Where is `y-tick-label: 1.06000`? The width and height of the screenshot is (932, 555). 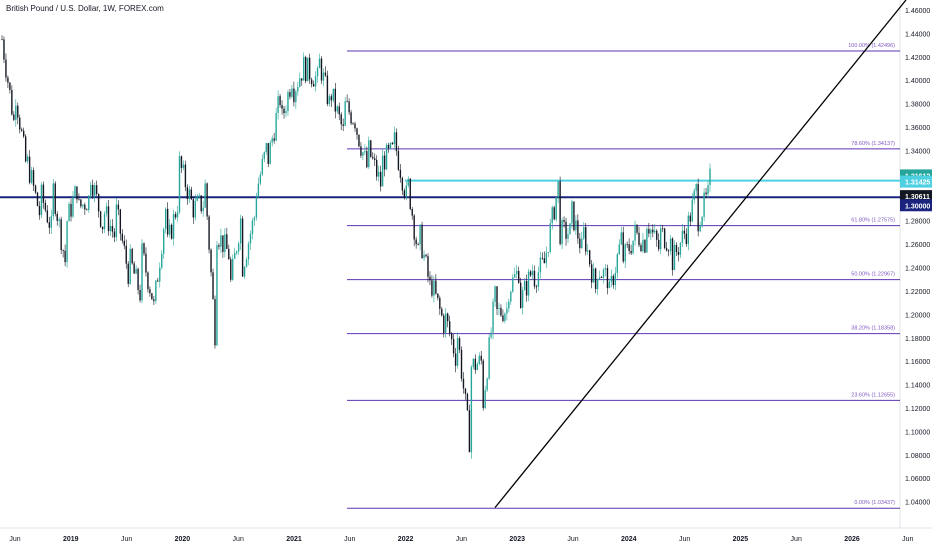 y-tick-label: 1.06000 is located at coordinates (917, 479).